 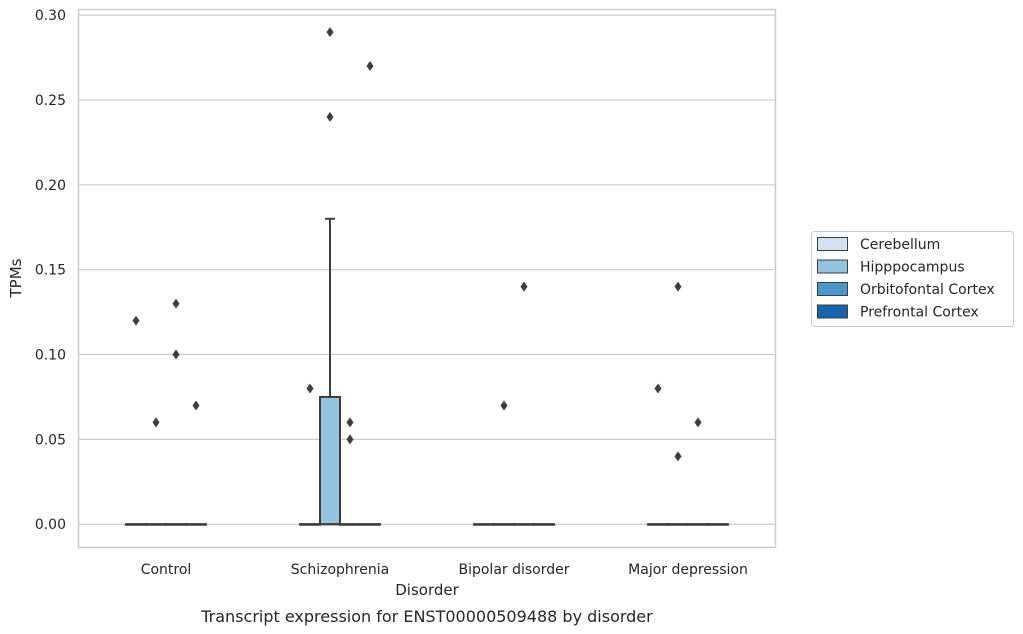 I want to click on legend-label: Hipppocampus, so click(x=912, y=268).